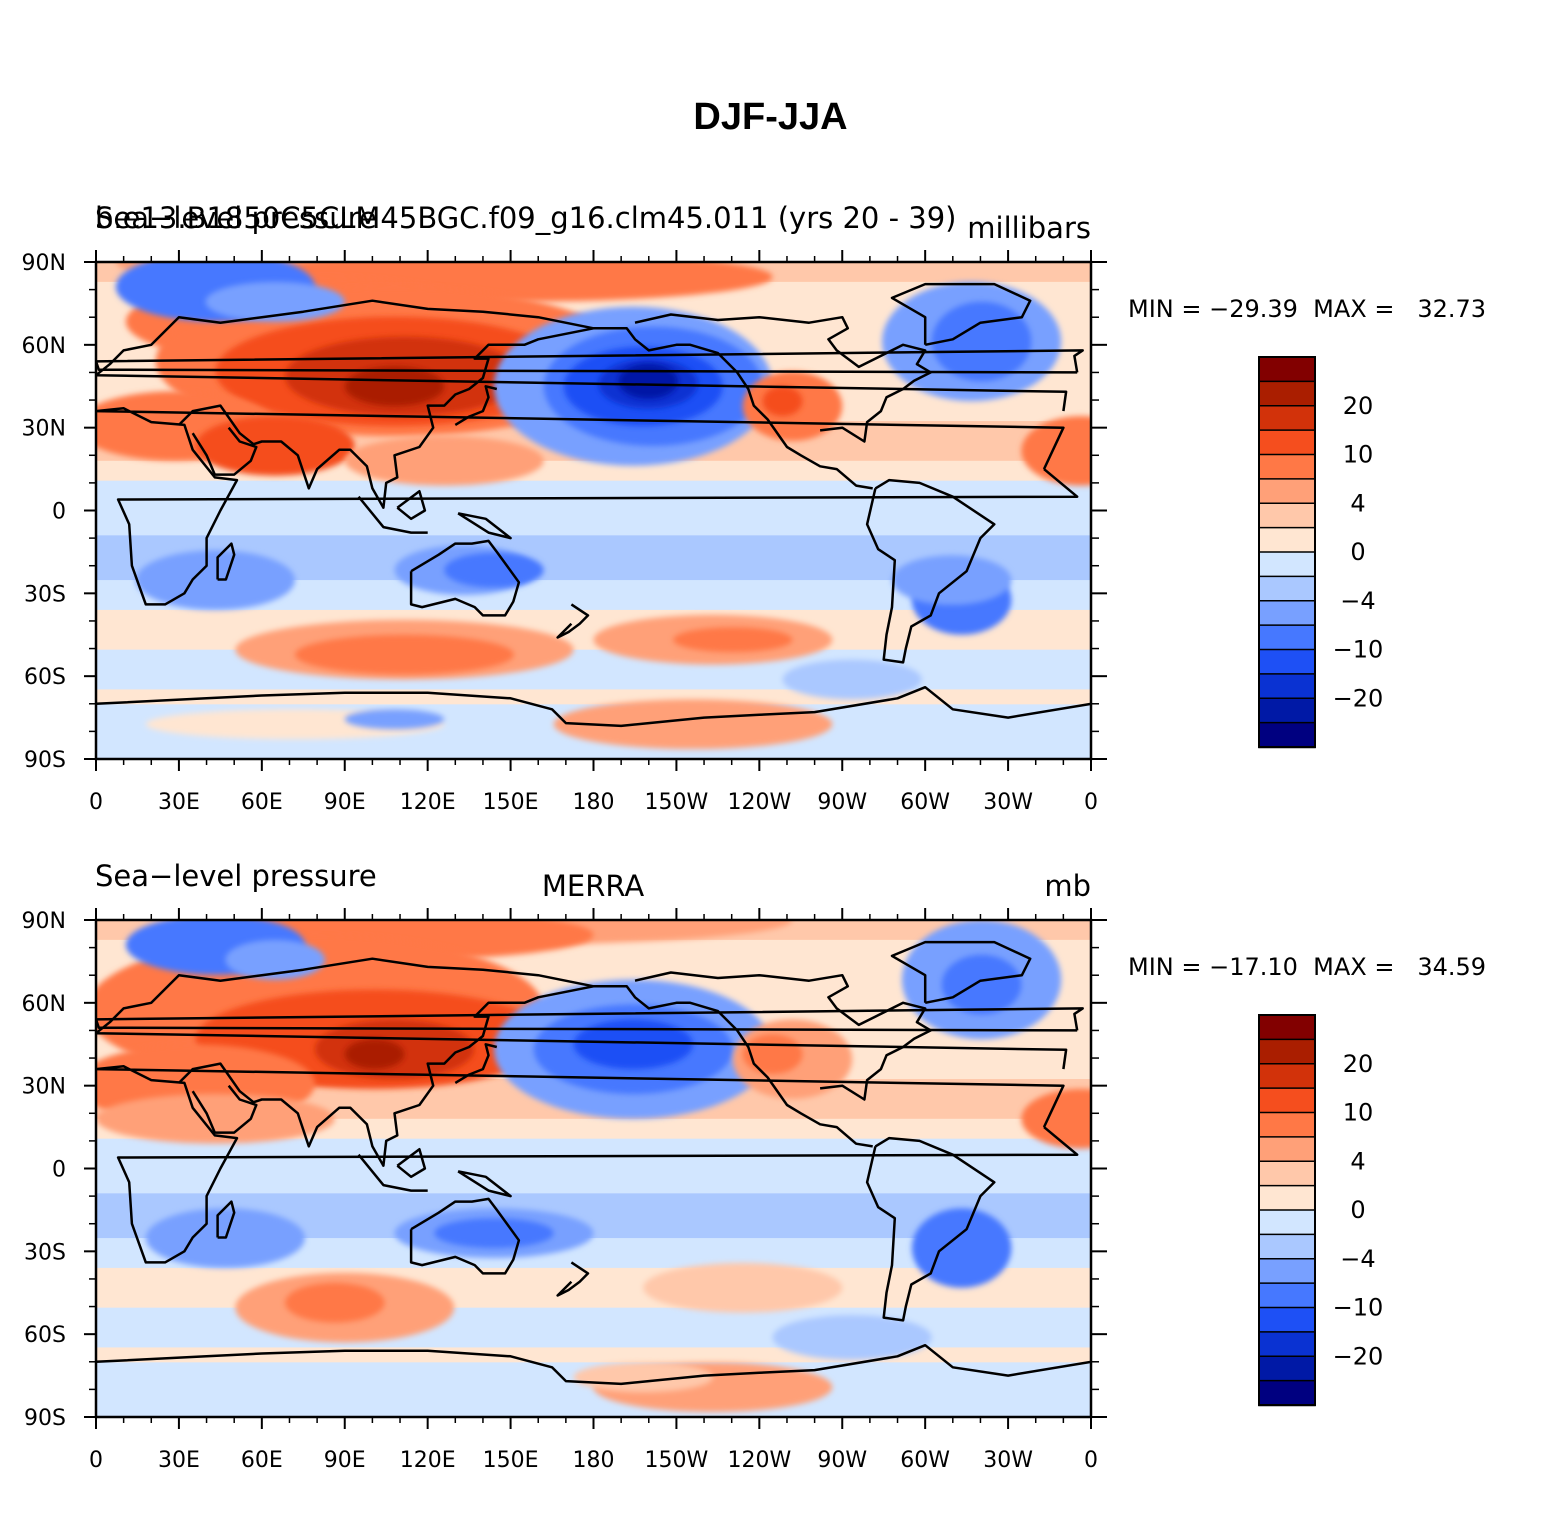 This screenshot has width=1541, height=1538. What do you see at coordinates (1307, 967) in the screenshot?
I see `min-max-stats: MIN = −17.10 MAX = 34.59` at bounding box center [1307, 967].